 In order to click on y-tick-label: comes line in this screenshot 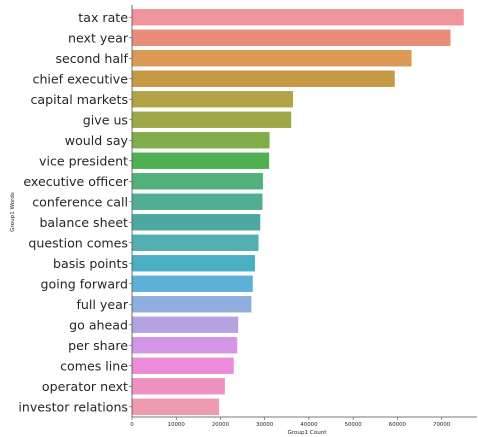, I will do `click(94, 365)`.